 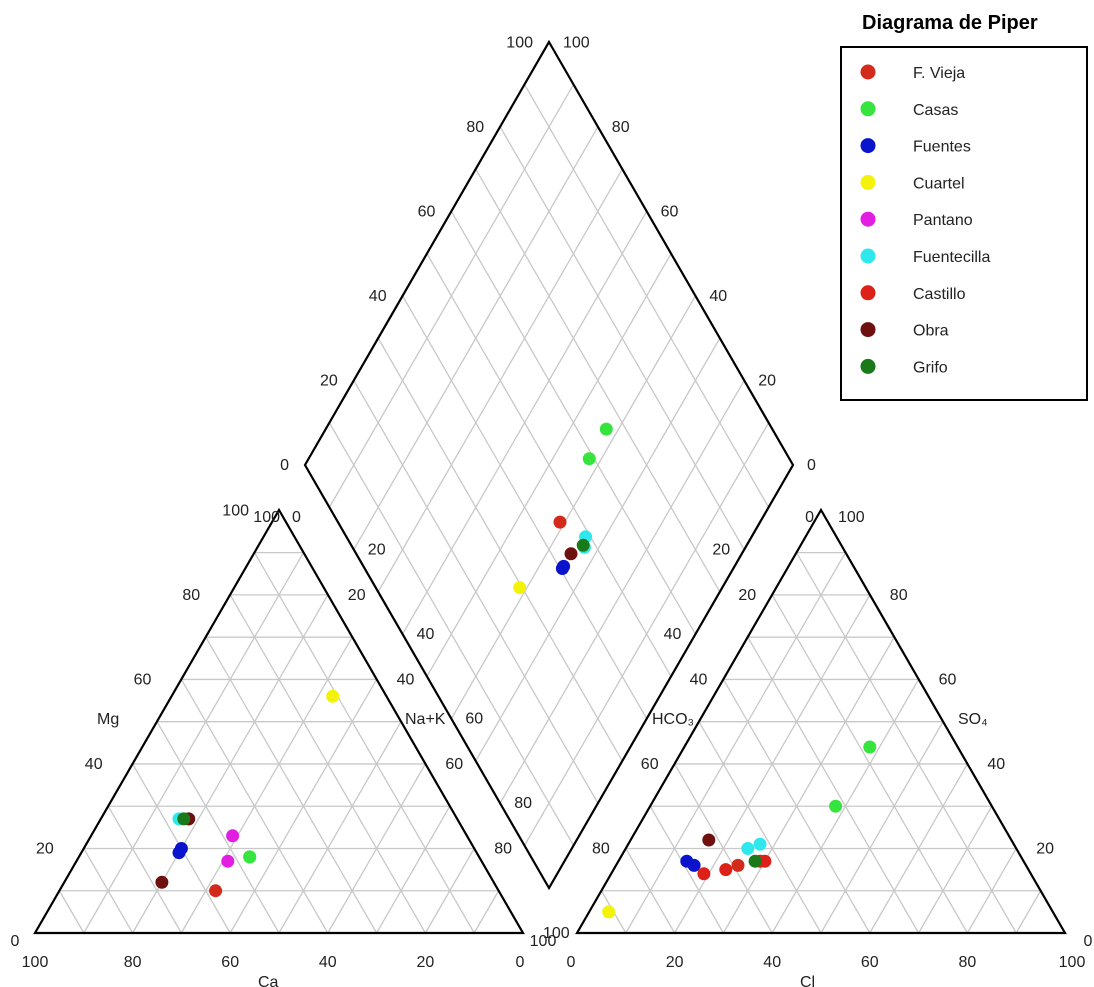 What do you see at coordinates (935, 110) in the screenshot?
I see `legend-label: Casas` at bounding box center [935, 110].